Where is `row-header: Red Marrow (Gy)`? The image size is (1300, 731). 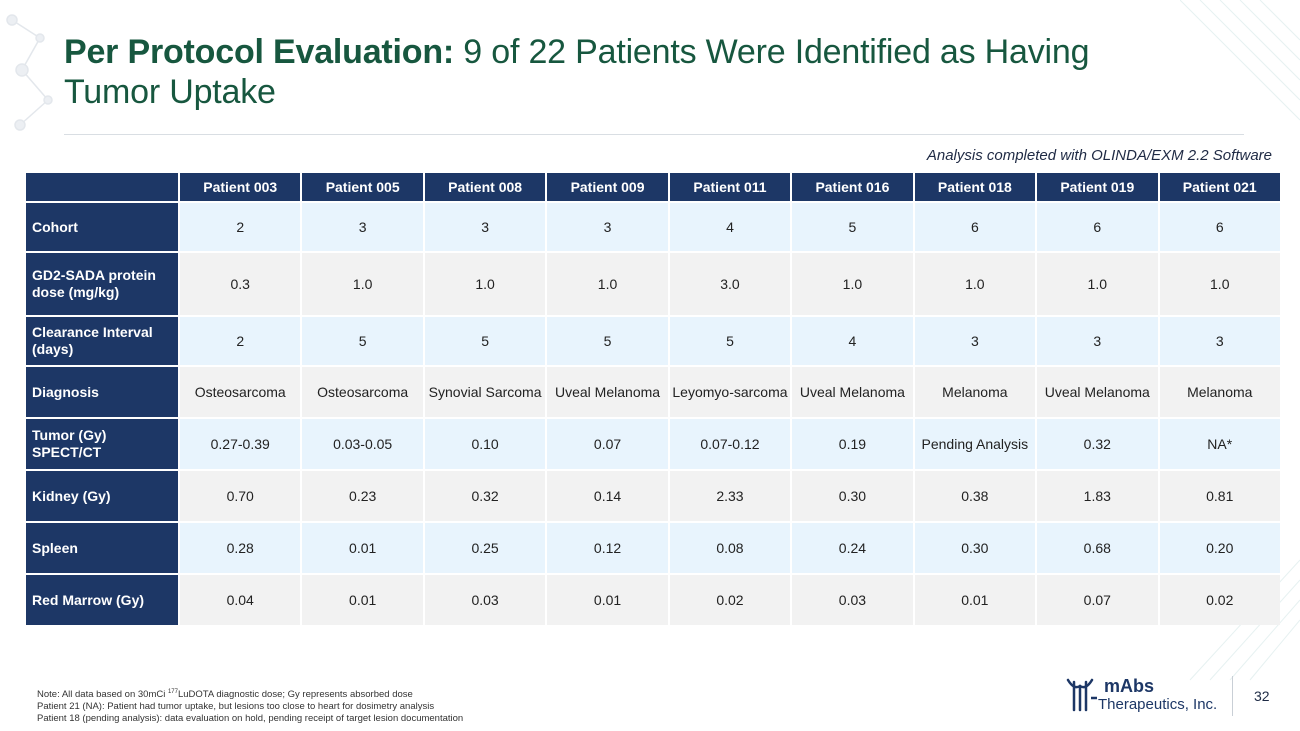
row-header: Red Marrow (Gy) is located at coordinates (102, 600).